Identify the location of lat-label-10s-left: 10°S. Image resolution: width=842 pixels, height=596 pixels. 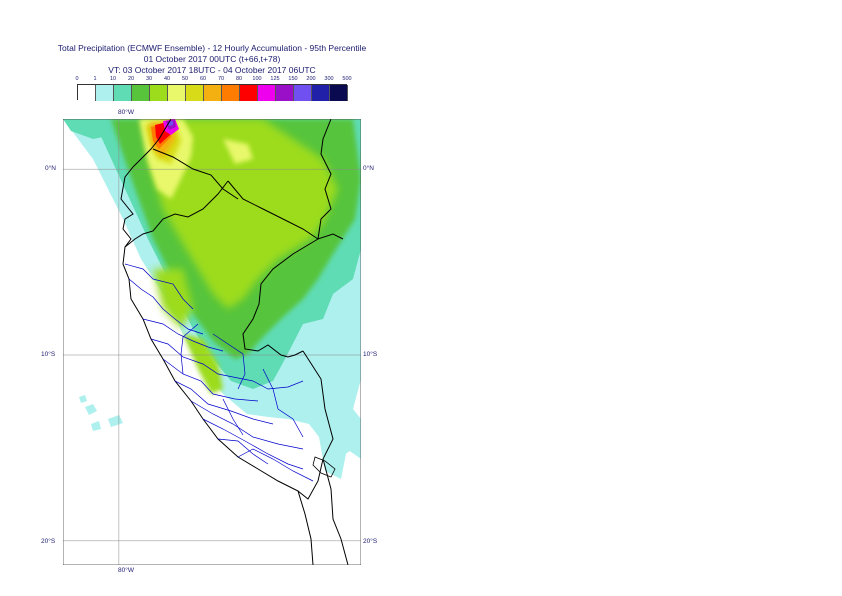
(48, 354).